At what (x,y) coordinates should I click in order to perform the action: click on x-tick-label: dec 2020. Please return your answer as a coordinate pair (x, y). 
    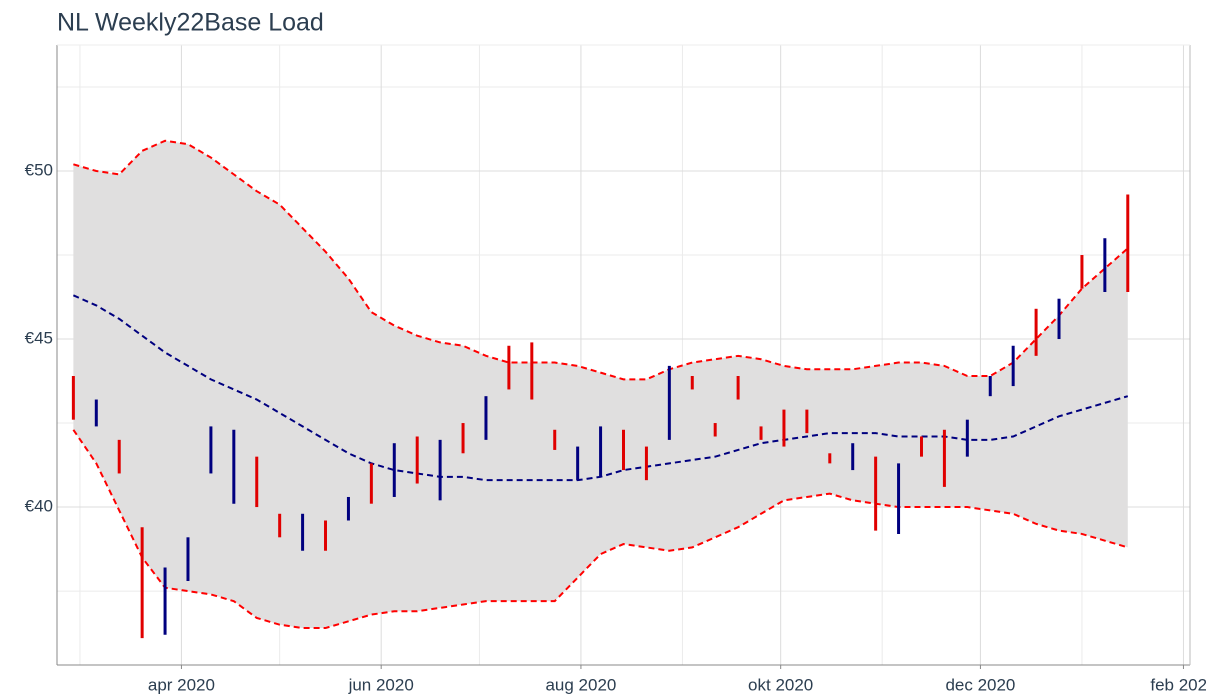
    Looking at the image, I should click on (980, 684).